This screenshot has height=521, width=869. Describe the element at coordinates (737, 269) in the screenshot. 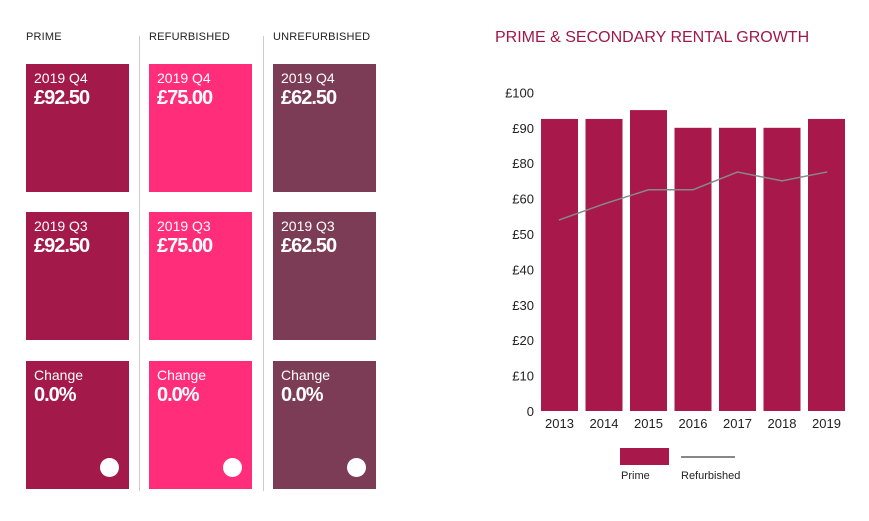

I see `bar-2017` at that location.